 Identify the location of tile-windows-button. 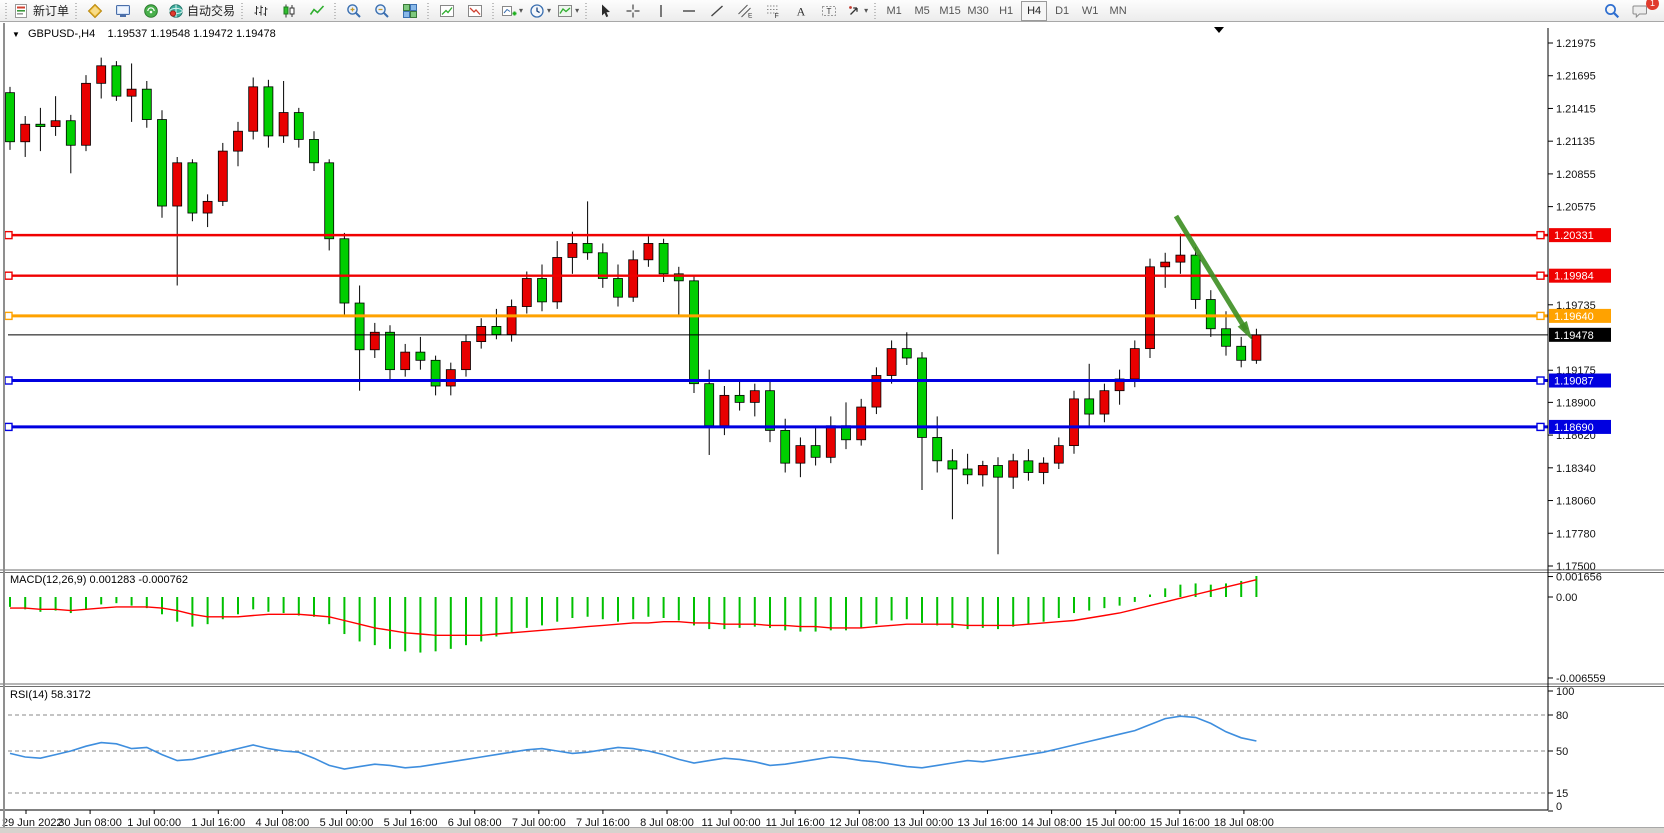
(410, 11).